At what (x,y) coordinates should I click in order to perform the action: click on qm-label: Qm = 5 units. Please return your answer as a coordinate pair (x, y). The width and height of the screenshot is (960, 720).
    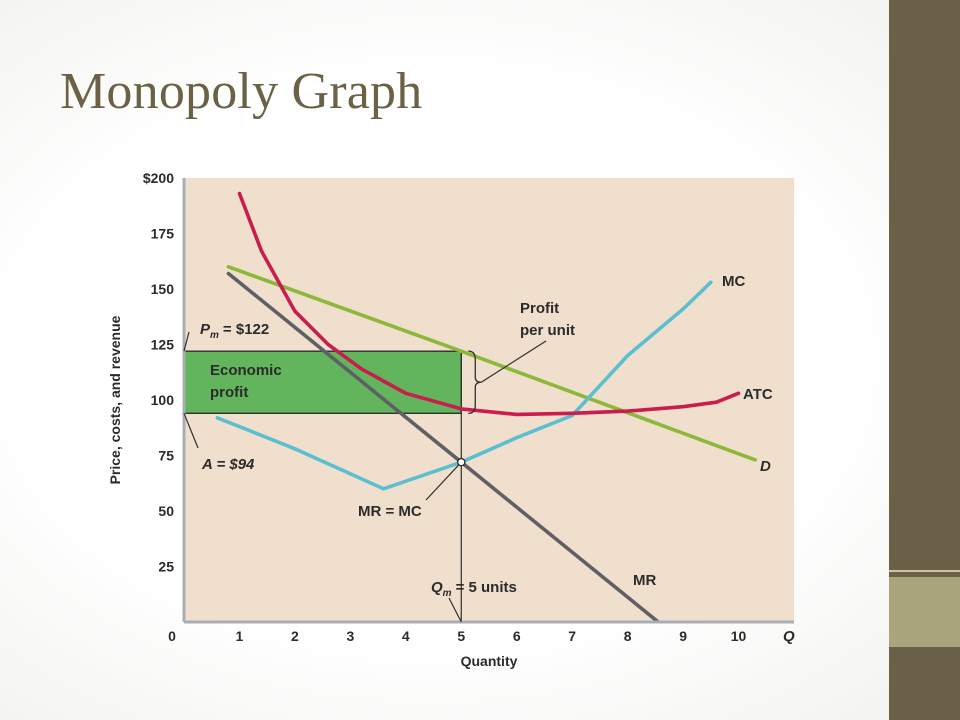
    Looking at the image, I should click on (474, 589).